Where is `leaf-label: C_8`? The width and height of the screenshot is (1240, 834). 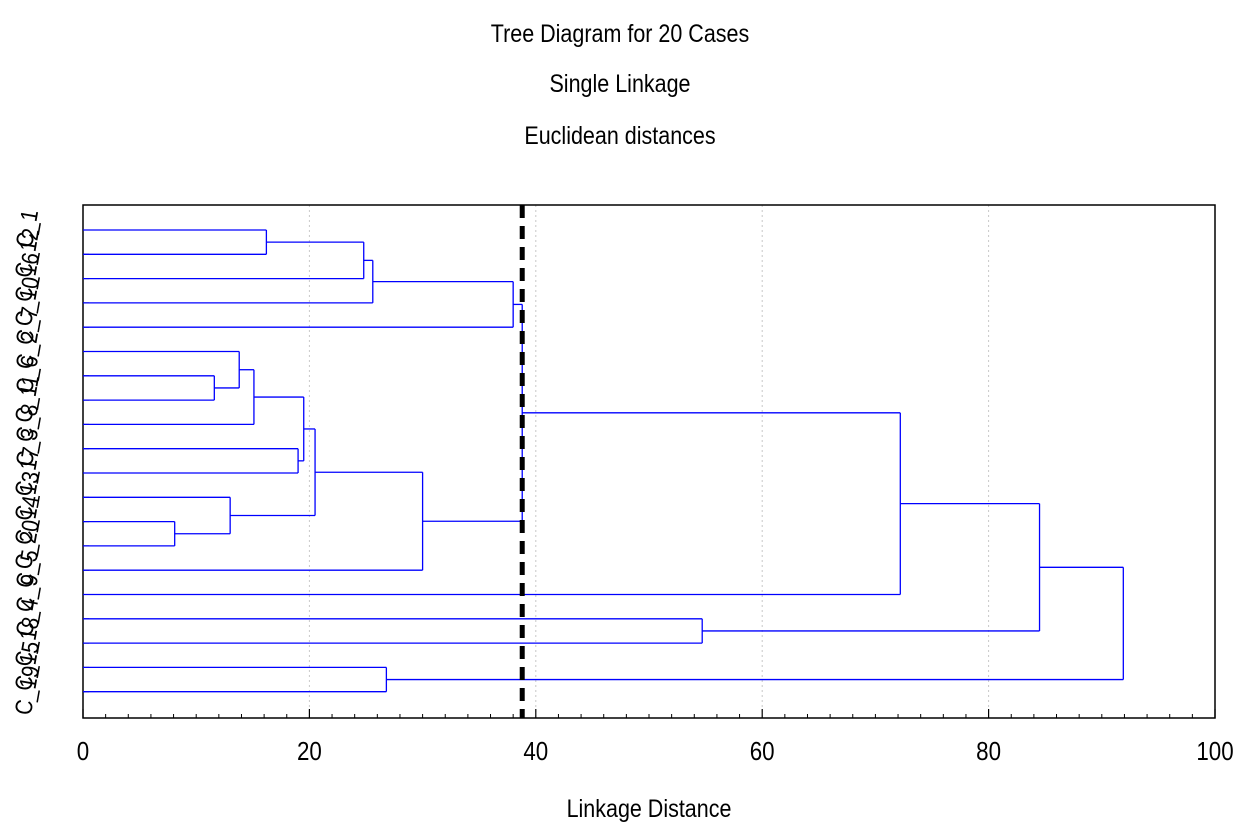
leaf-label: C_8 is located at coordinates (27, 423).